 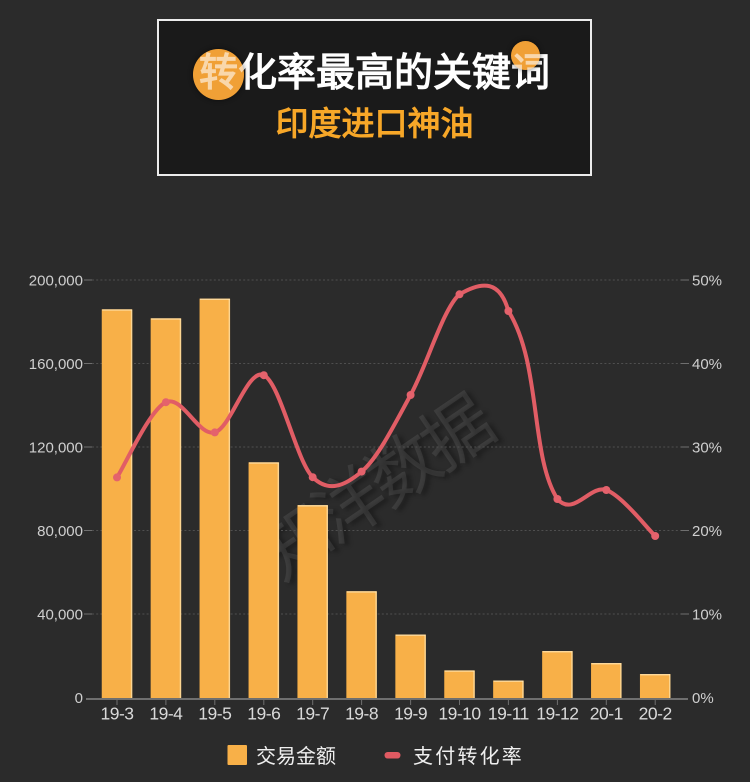 What do you see at coordinates (79, 698) in the screenshot?
I see `svg-text: 0` at bounding box center [79, 698].